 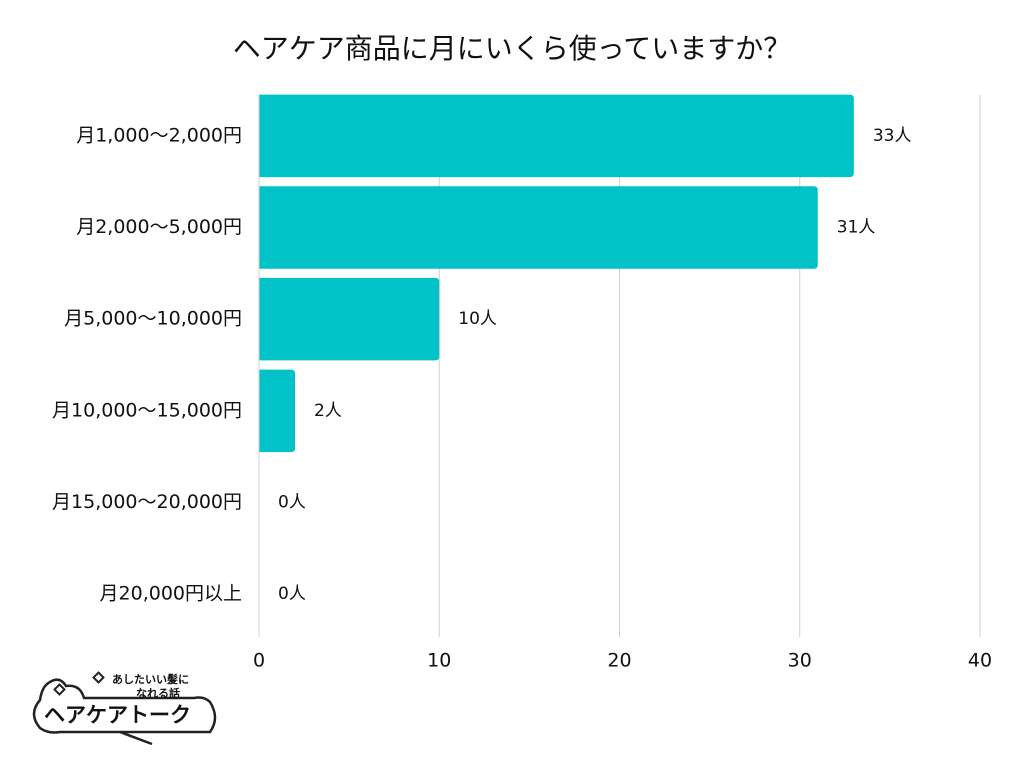 What do you see at coordinates (477, 319) in the screenshot?
I see `value-label: 10人` at bounding box center [477, 319].